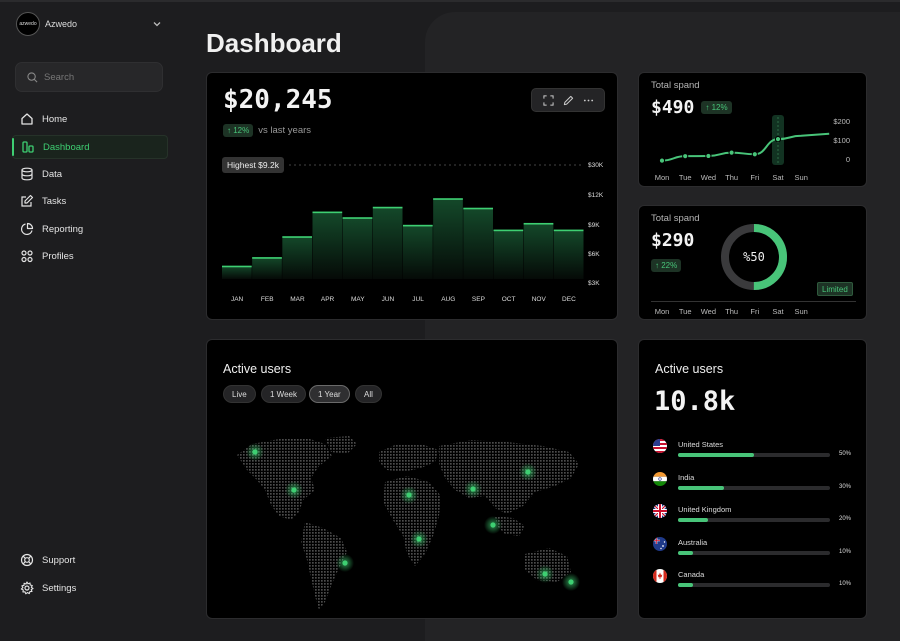 This screenshot has width=900, height=641. I want to click on sidebar-item-data: Data, so click(90, 174).